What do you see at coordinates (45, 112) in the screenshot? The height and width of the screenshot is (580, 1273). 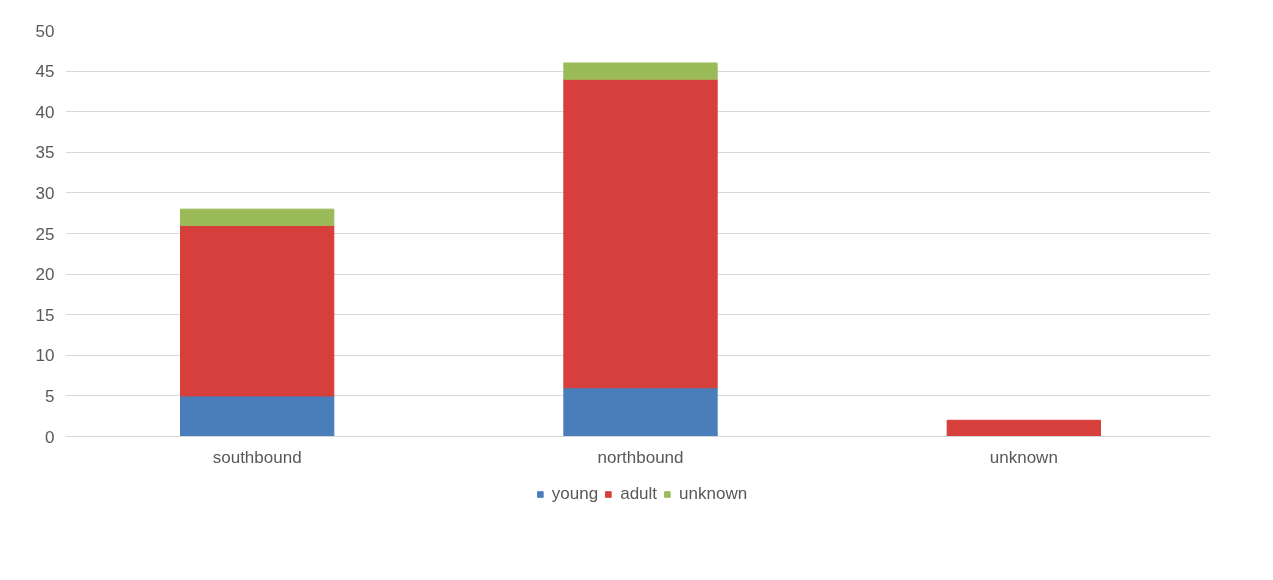 I see `y-tick-label: 40` at bounding box center [45, 112].